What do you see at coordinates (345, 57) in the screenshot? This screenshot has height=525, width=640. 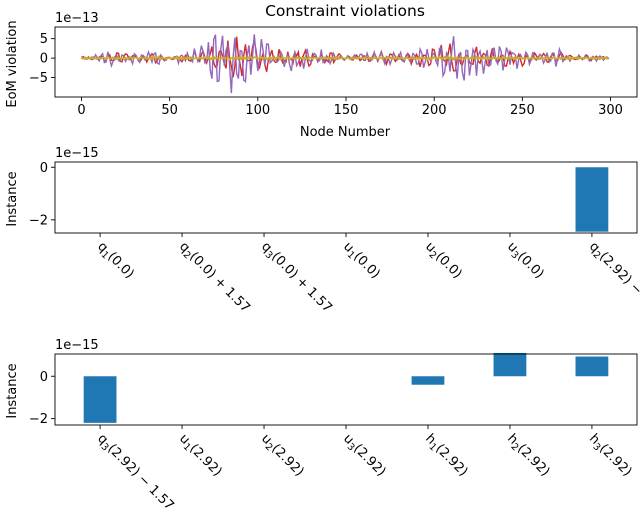 I see `series-line` at bounding box center [345, 57].